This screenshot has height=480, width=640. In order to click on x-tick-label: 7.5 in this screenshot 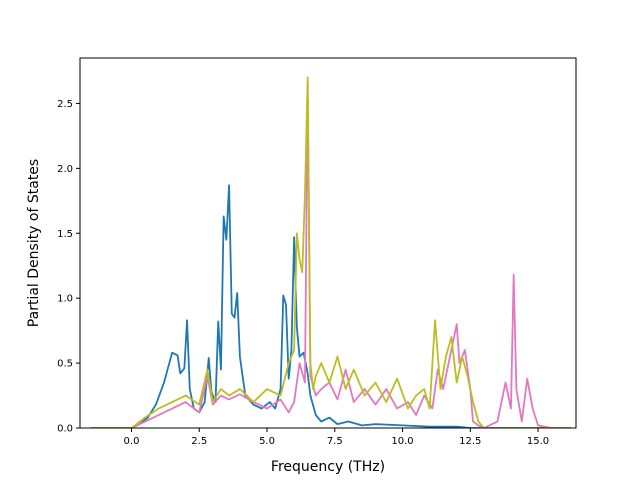, I will do `click(335, 441)`.